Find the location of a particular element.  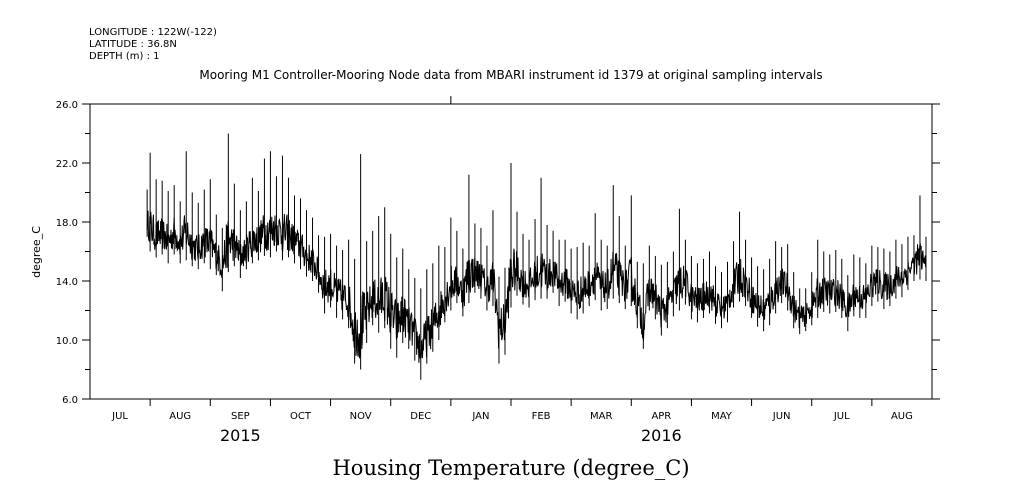

longitude-label: LONGITUDE : 122W(-122) is located at coordinates (153, 32).